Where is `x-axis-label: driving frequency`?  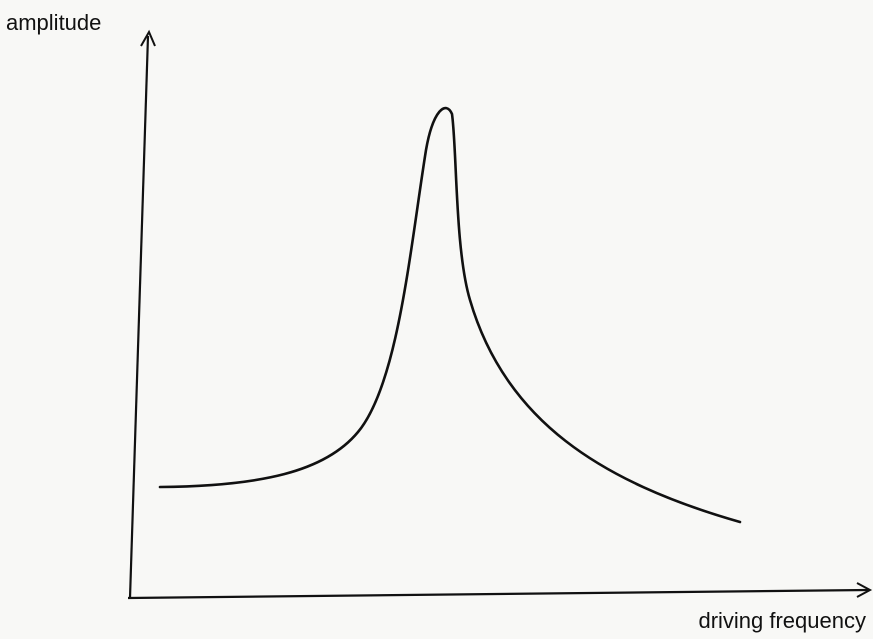
x-axis-label: driving frequency is located at coordinates (782, 620).